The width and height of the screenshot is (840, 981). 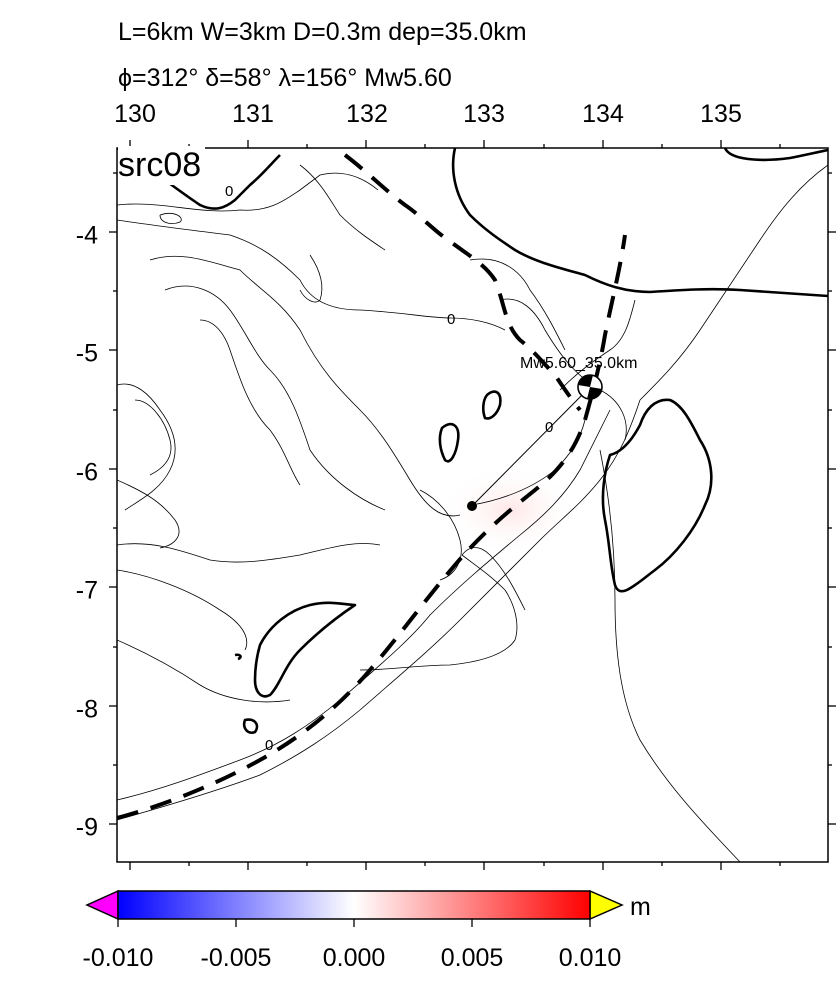 I want to click on fault-end-marker, so click(x=472, y=506).